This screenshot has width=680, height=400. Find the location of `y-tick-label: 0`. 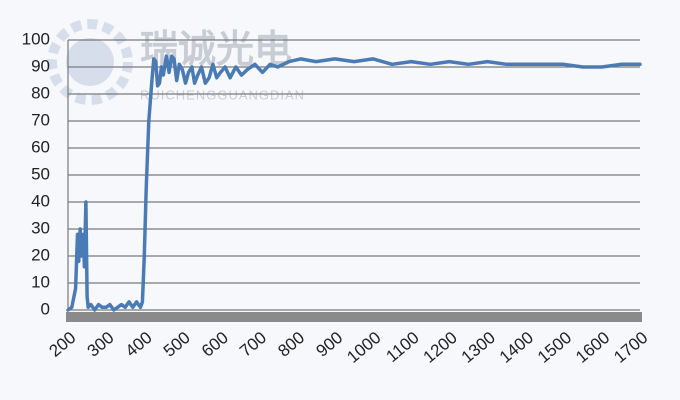

y-tick-label: 0 is located at coordinates (45, 308).